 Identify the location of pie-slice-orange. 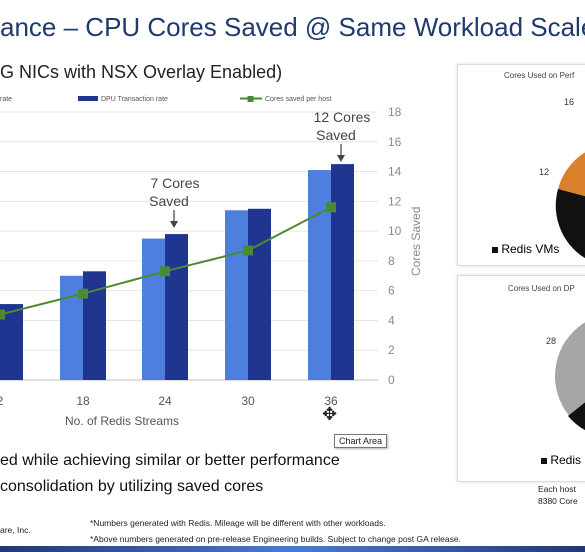
(571, 174).